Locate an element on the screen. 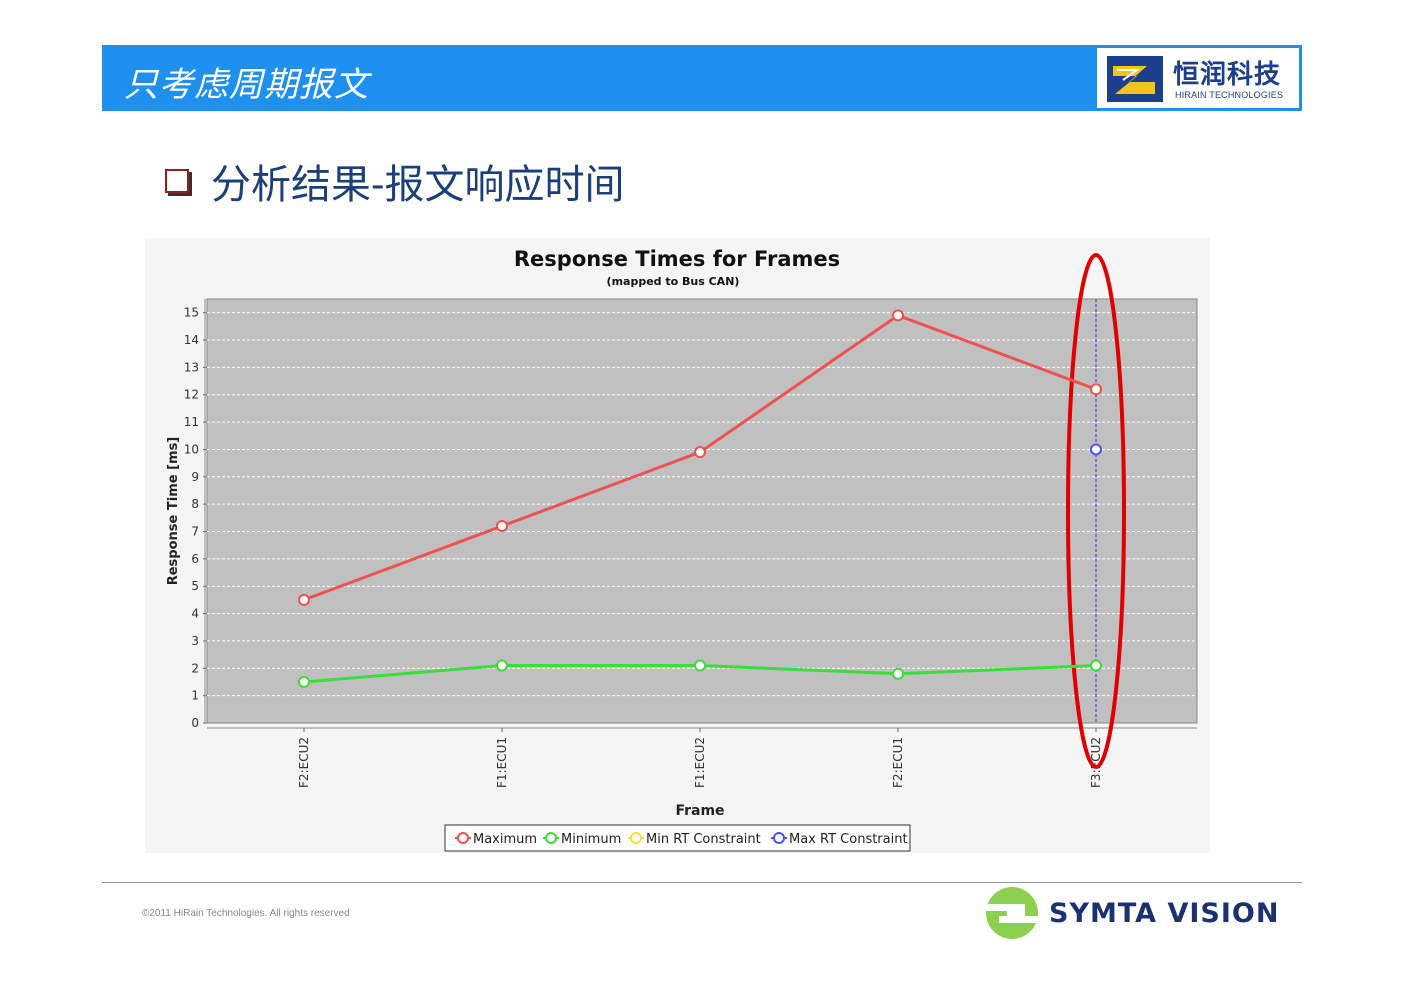 This screenshot has width=1404, height=993. y-axis-title: Response Time [ms] is located at coordinates (173, 511).